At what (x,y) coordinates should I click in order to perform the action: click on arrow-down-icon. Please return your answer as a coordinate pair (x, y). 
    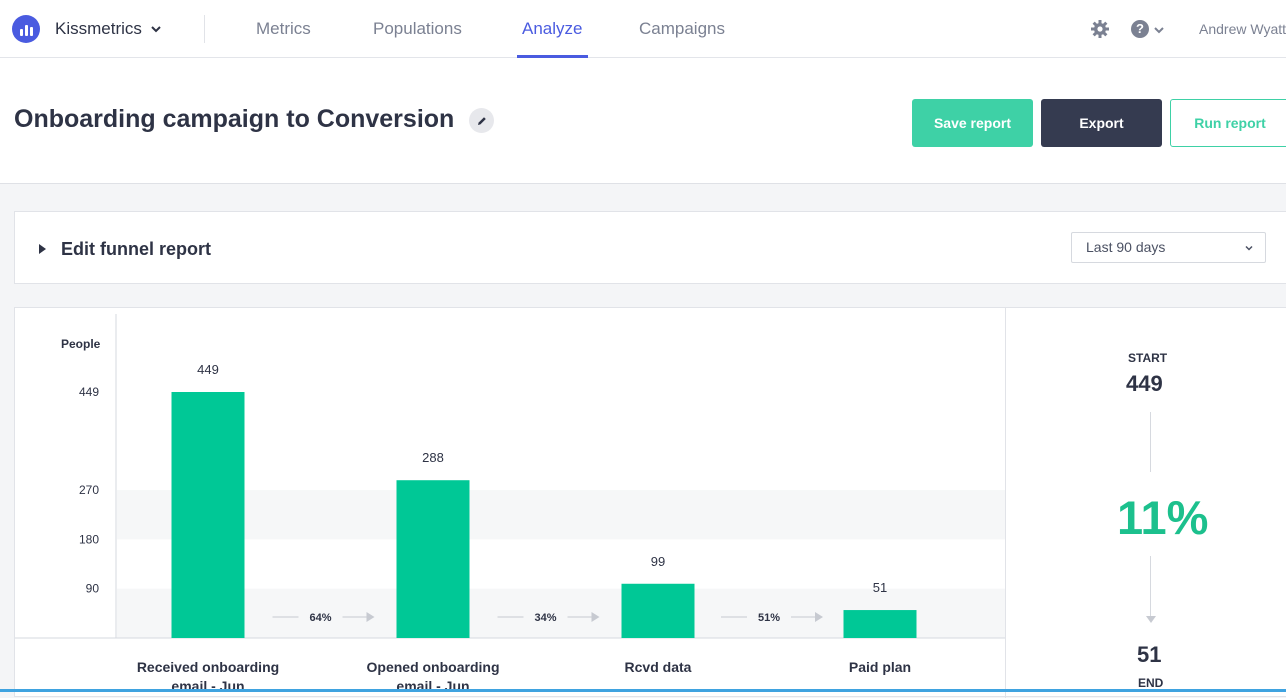
    Looking at the image, I should click on (1151, 619).